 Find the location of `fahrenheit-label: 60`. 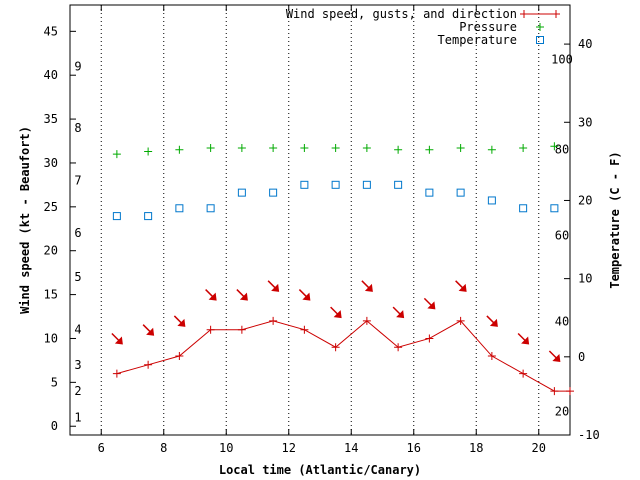

fahrenheit-label: 60 is located at coordinates (562, 236).